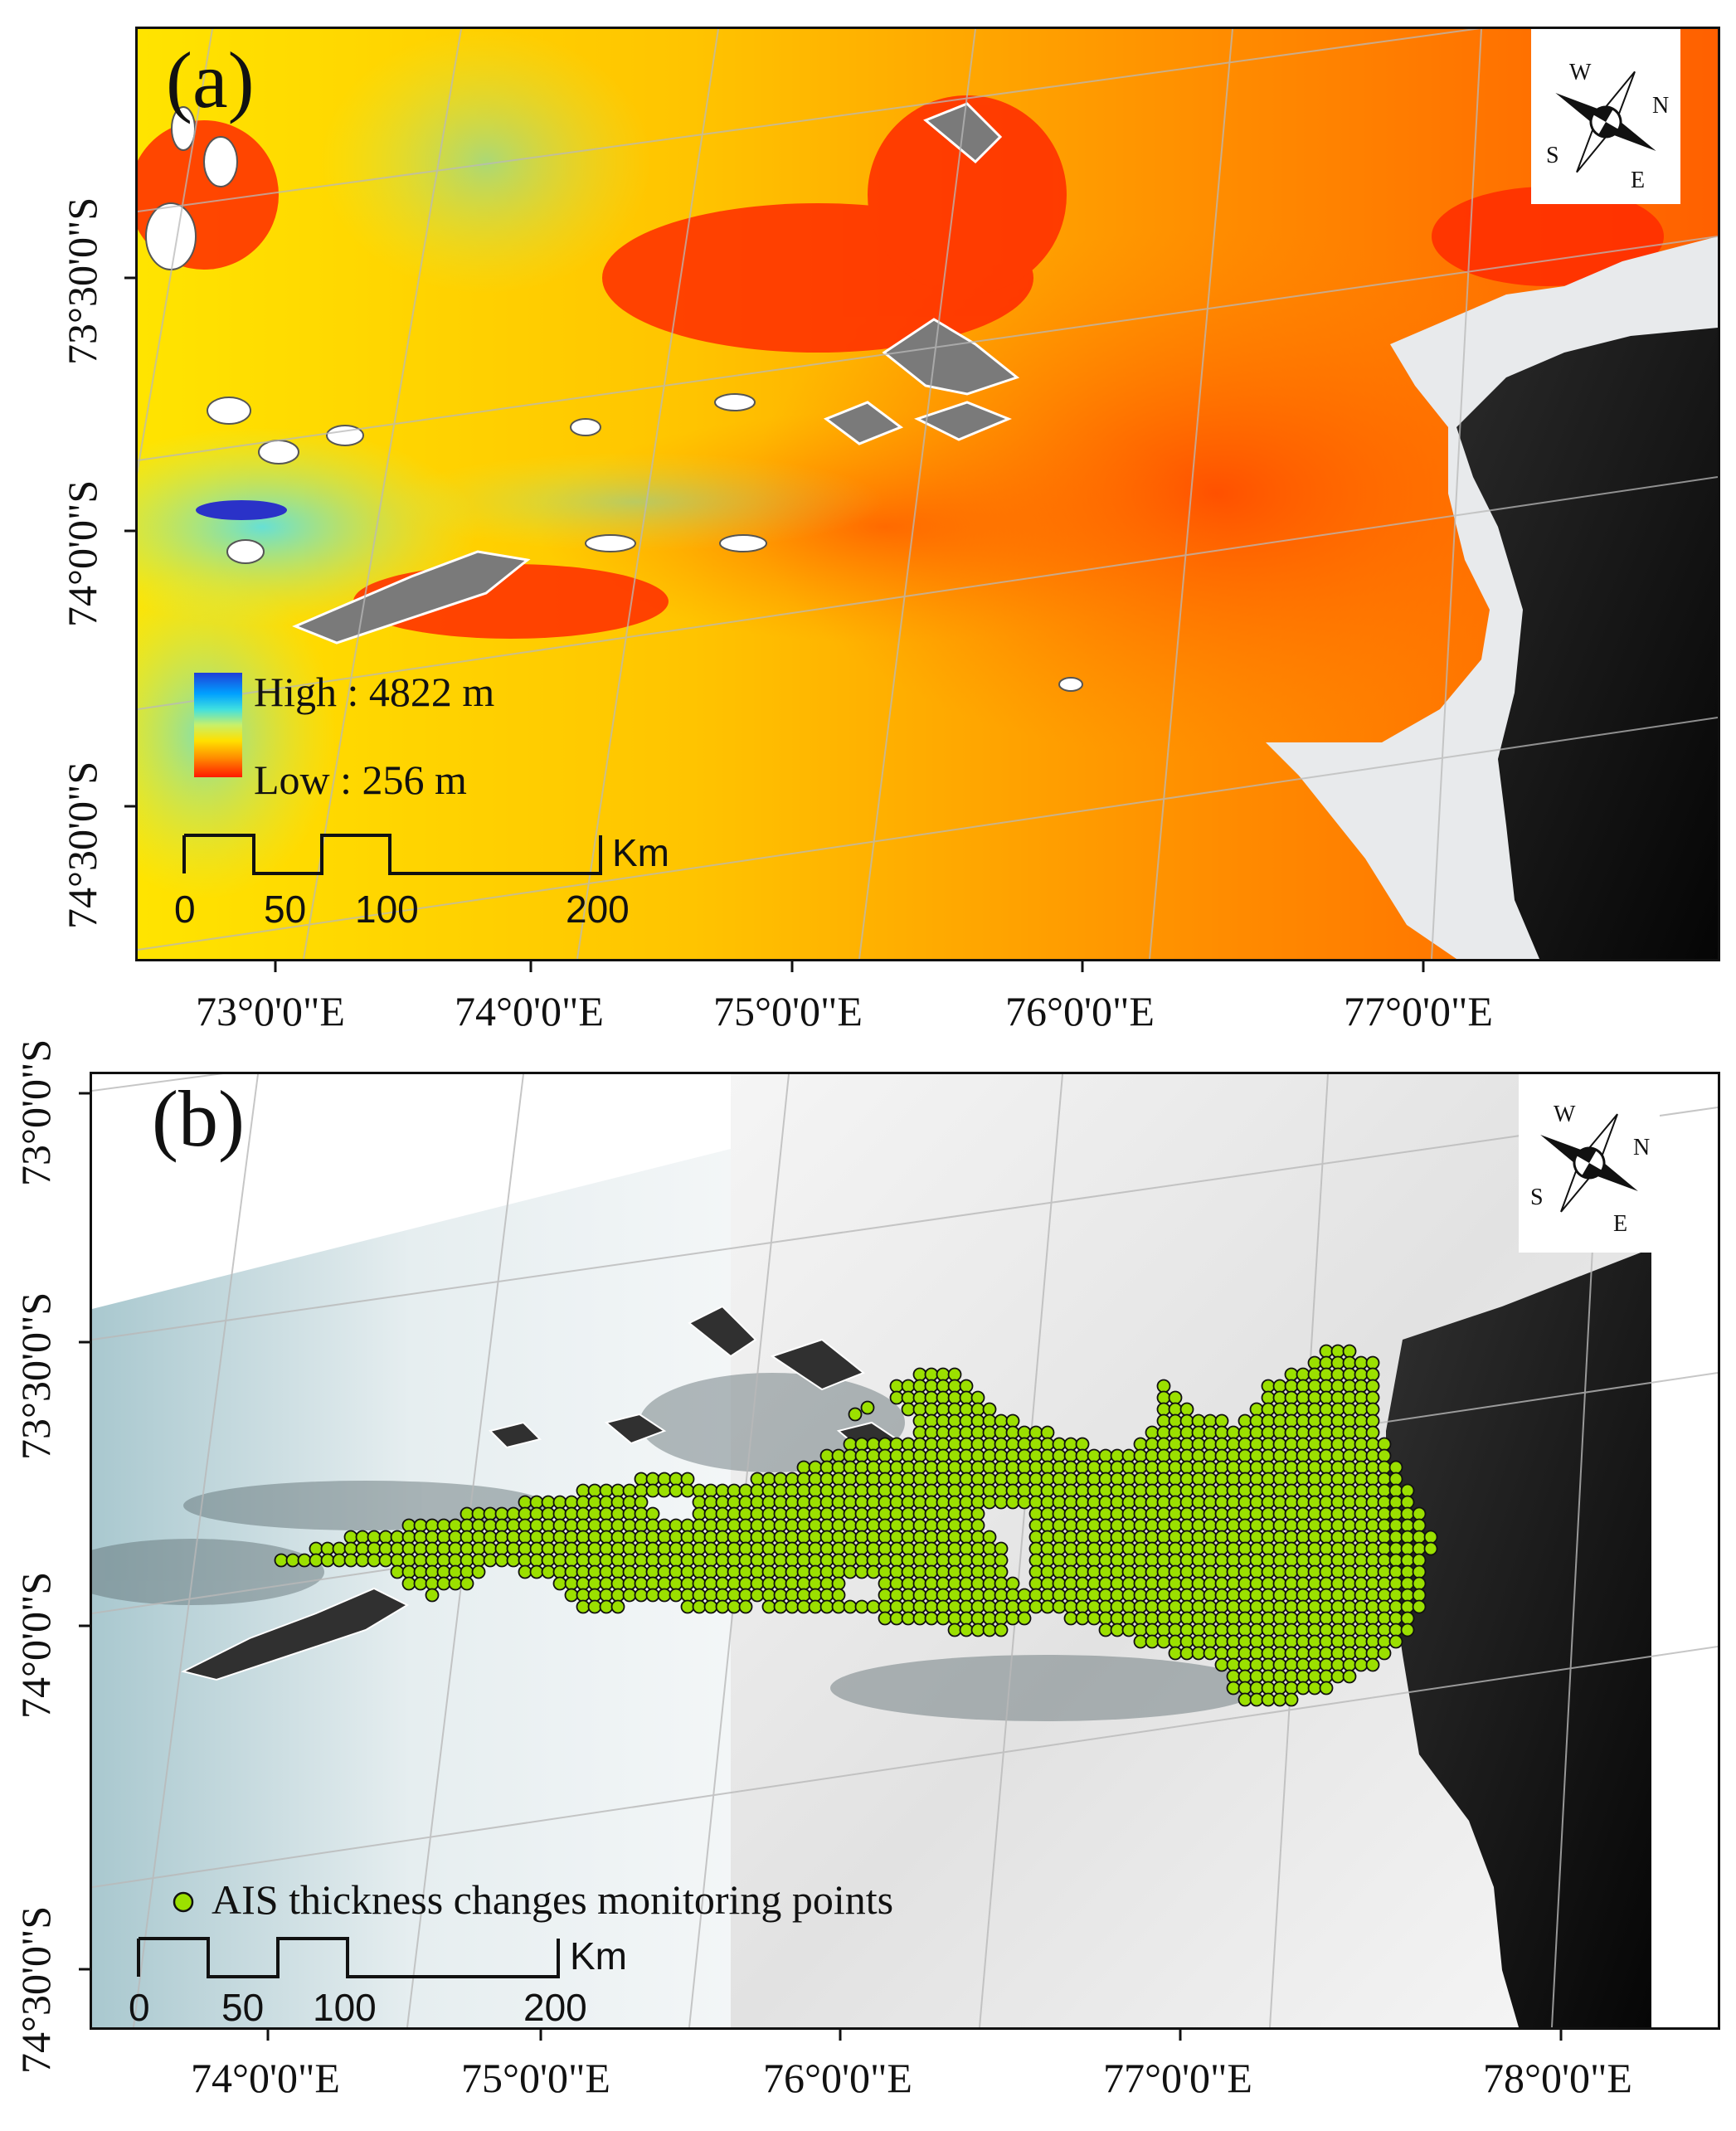 This screenshot has width=1736, height=2131. What do you see at coordinates (1580, 72) in the screenshot?
I see `compass-w: W` at bounding box center [1580, 72].